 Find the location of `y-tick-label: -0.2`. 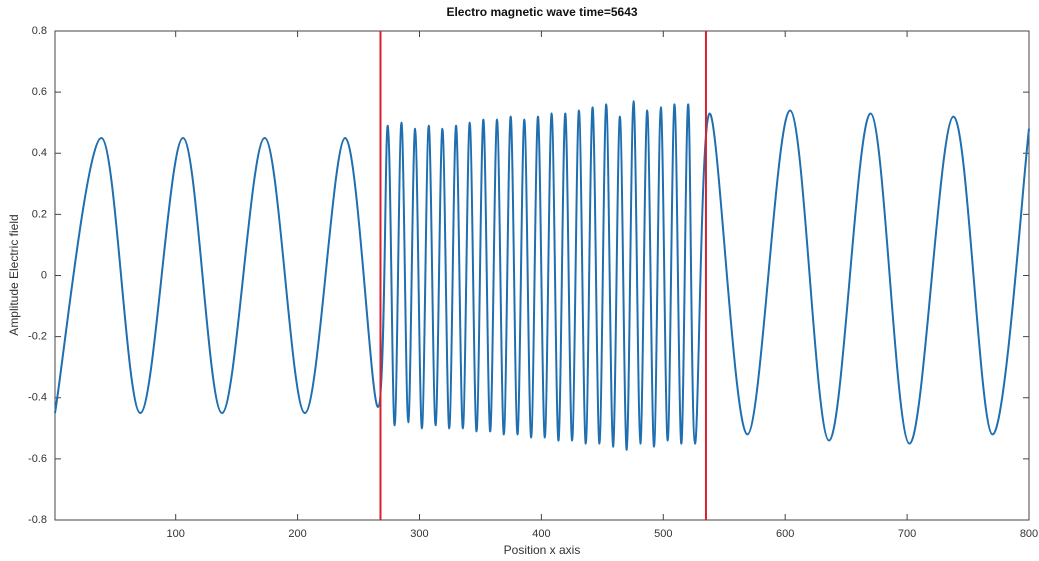

y-tick-label: -0.2 is located at coordinates (37, 337).